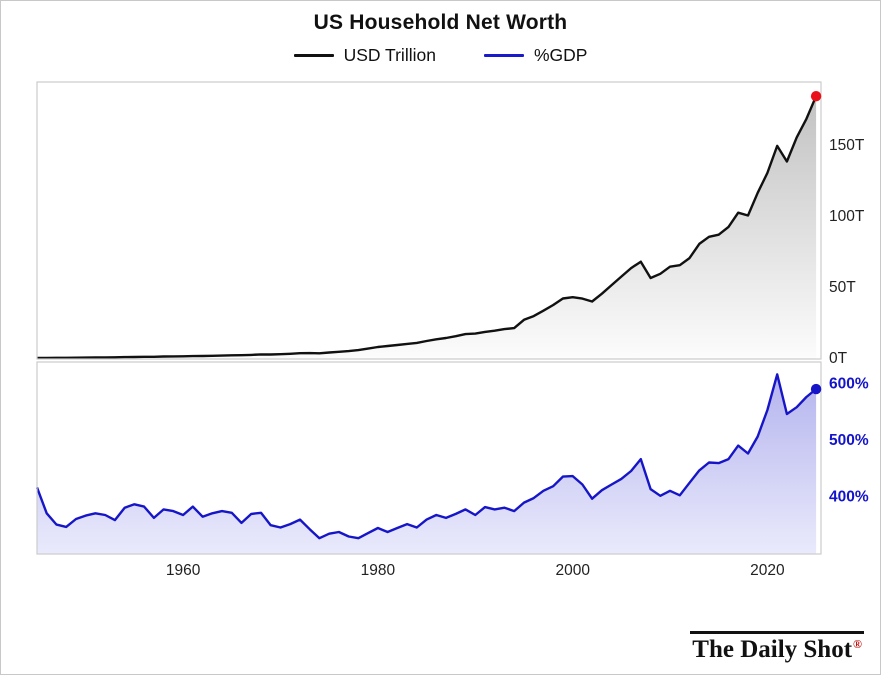 This screenshot has width=881, height=675. Describe the element at coordinates (847, 216) in the screenshot. I see `y-tick-label: 100T` at that location.